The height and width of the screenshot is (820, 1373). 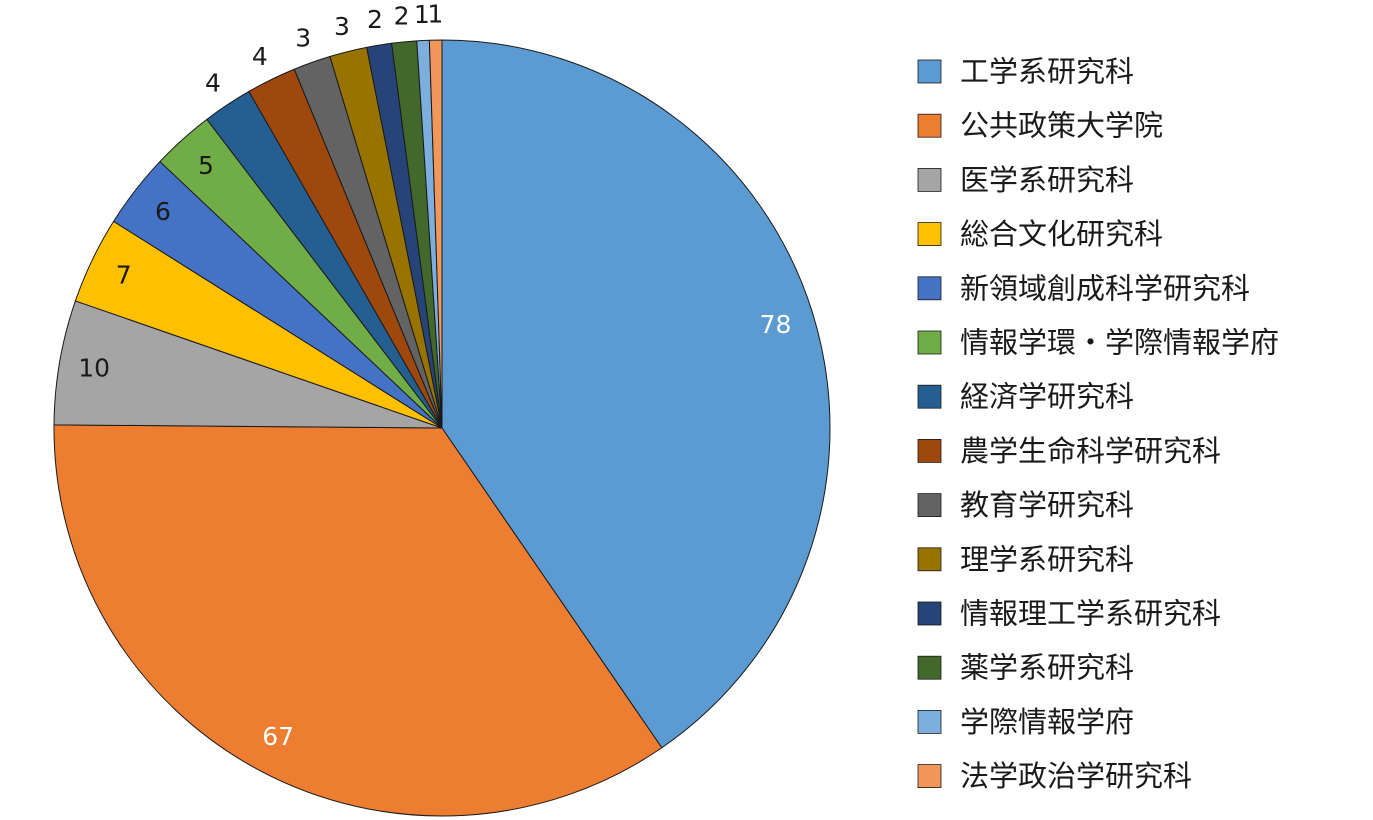 I want to click on legend-label-10: 情報理工学系研究科, so click(x=1090, y=614).